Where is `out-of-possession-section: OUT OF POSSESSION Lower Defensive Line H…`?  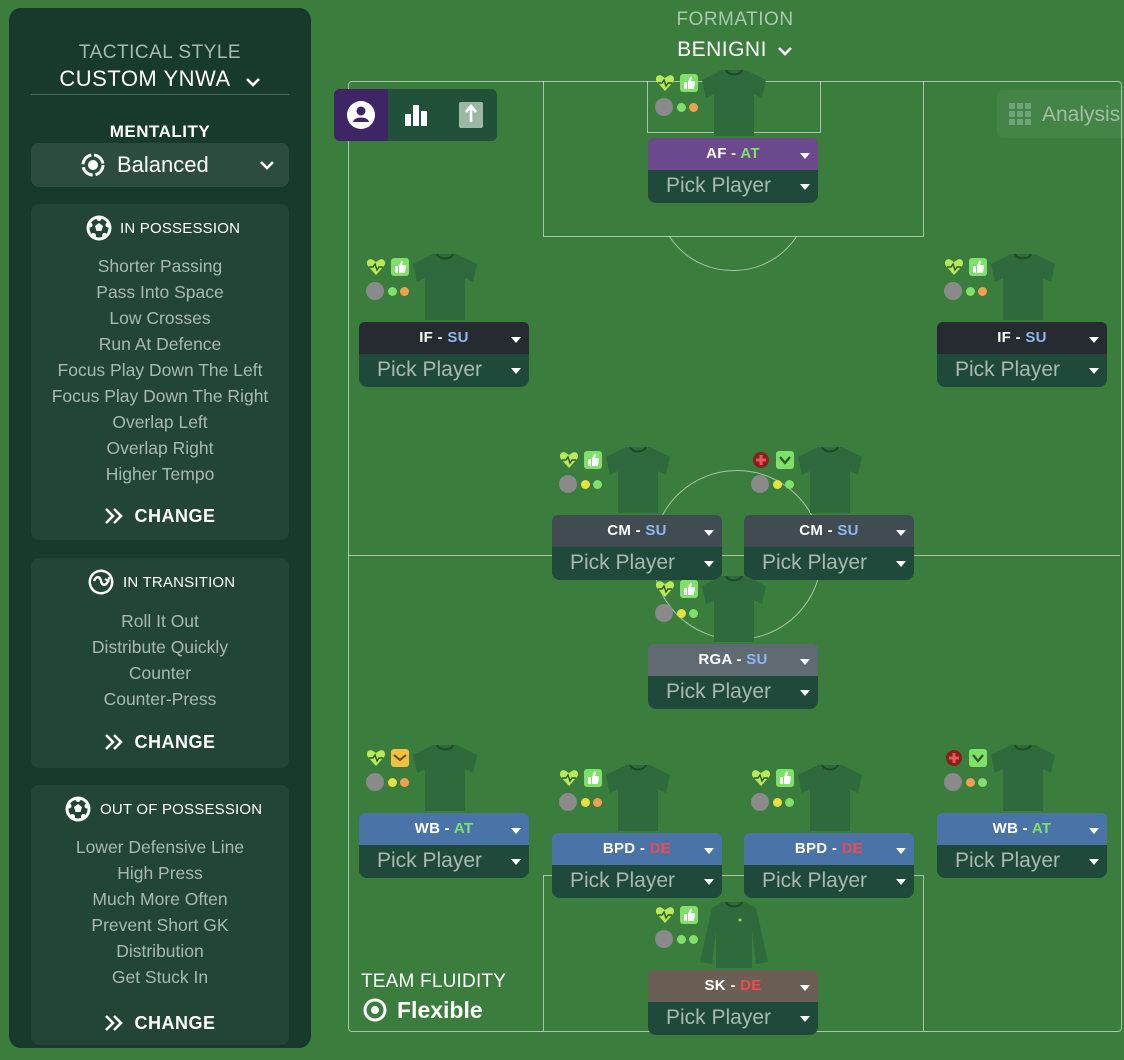
out-of-possession-section: OUT OF POSSESSION Lower Defensive Line H… is located at coordinates (160, 915).